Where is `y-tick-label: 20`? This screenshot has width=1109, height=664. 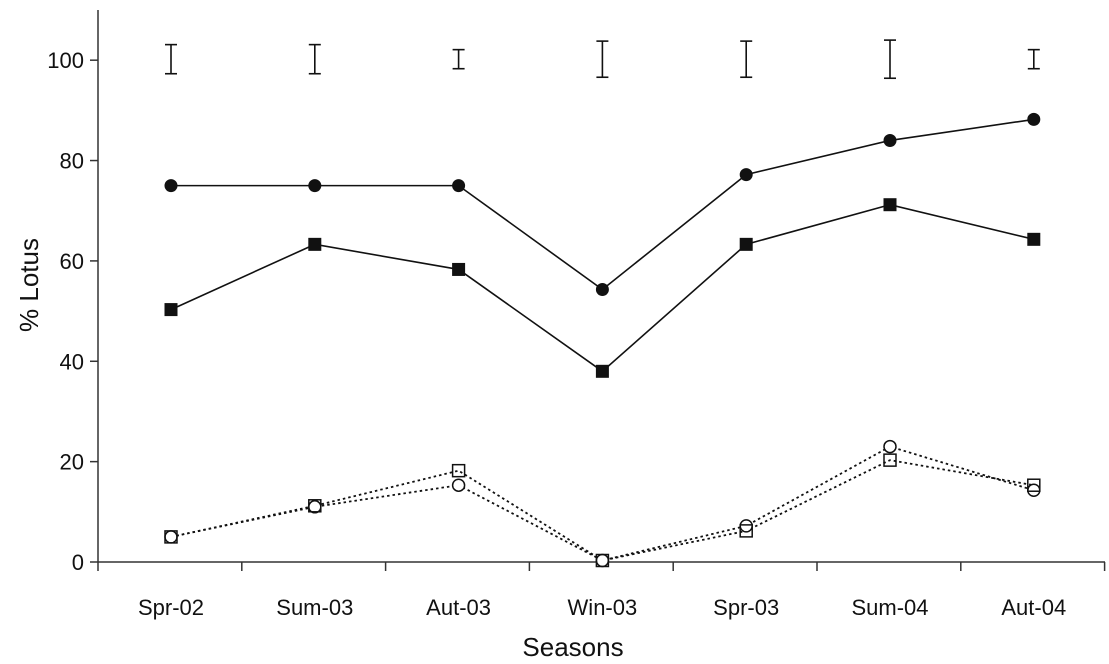
y-tick-label: 20 is located at coordinates (72, 462).